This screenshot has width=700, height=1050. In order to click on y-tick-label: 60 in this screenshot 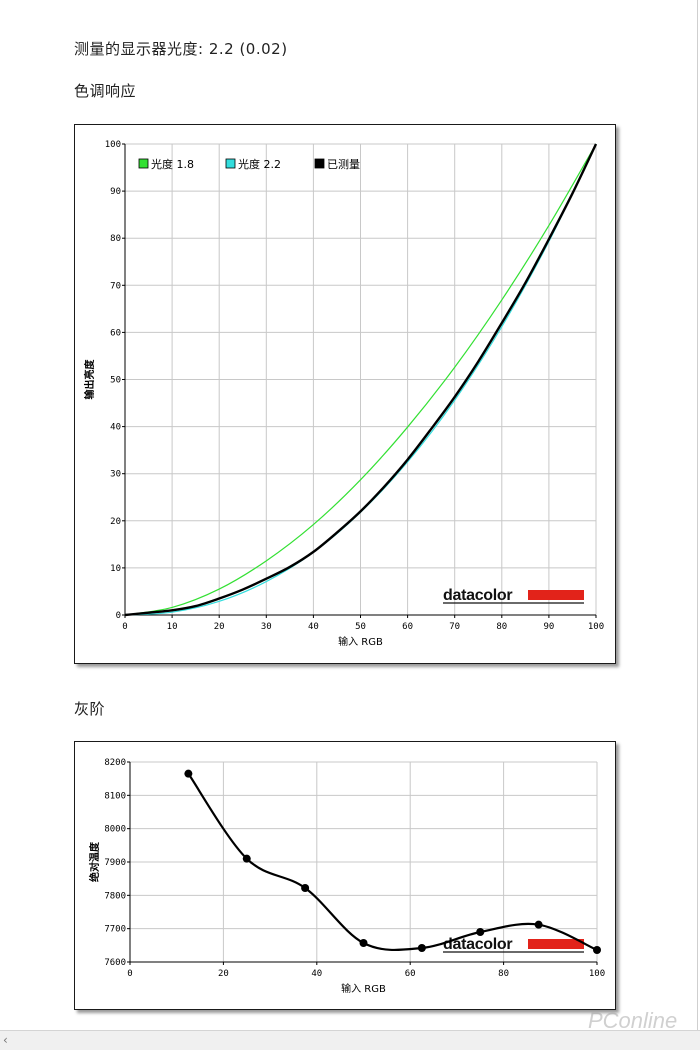, I will do `click(115, 333)`.